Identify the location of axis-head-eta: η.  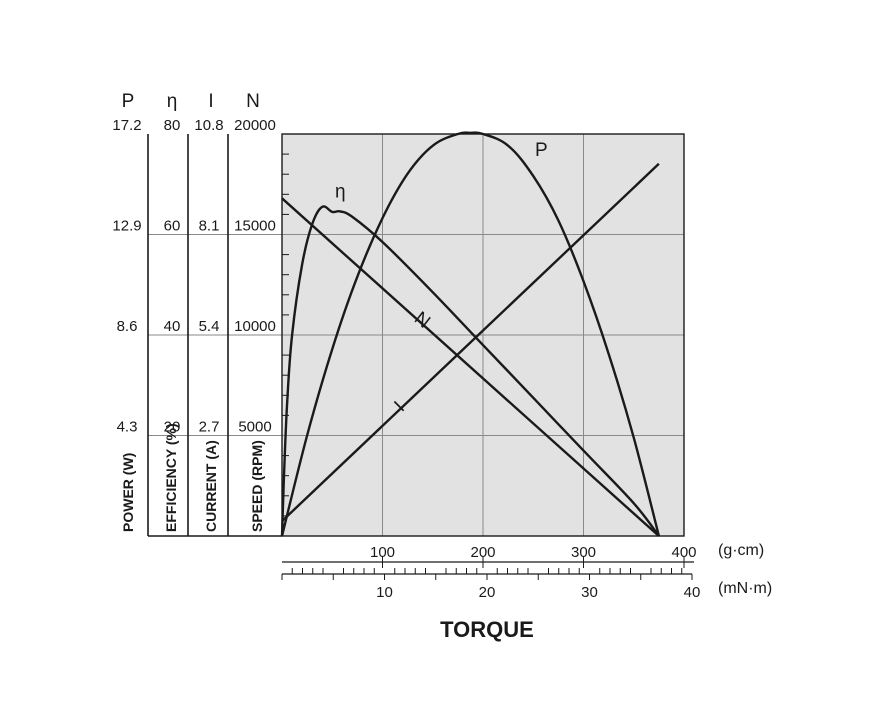
(172, 101).